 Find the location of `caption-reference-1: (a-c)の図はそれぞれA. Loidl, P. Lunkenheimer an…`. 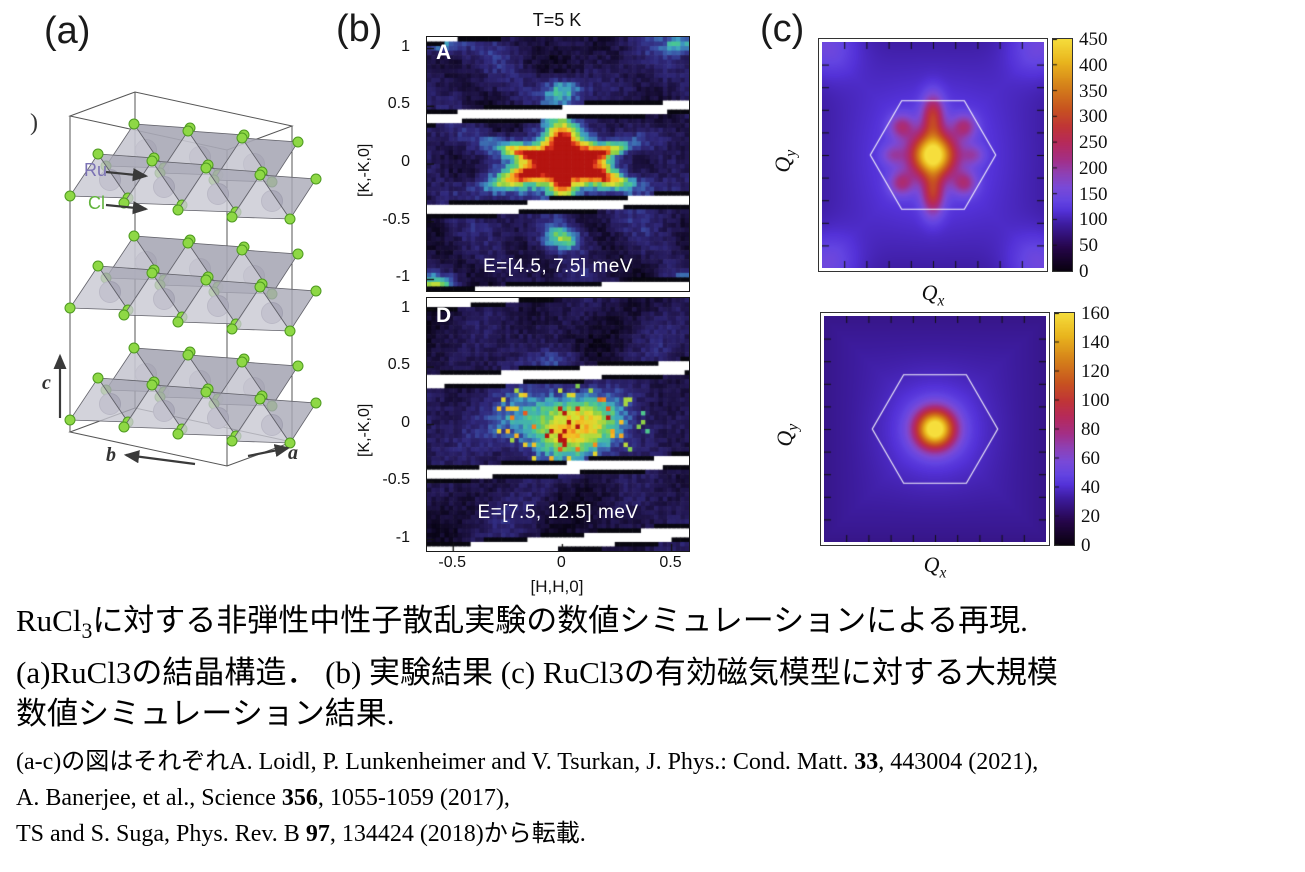

caption-reference-1: (a-c)の図はそれぞれA. Loidl, P. Lunkenheimer an… is located at coordinates (527, 762).